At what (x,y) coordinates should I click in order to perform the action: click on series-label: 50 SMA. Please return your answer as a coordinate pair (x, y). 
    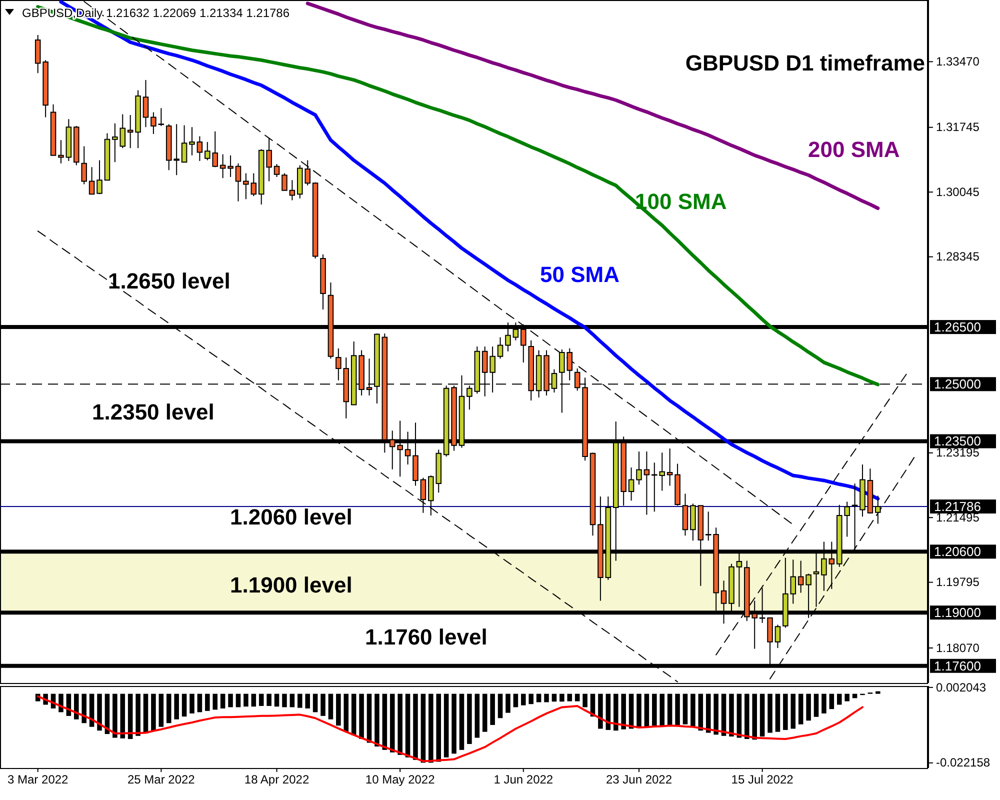
    Looking at the image, I should click on (580, 274).